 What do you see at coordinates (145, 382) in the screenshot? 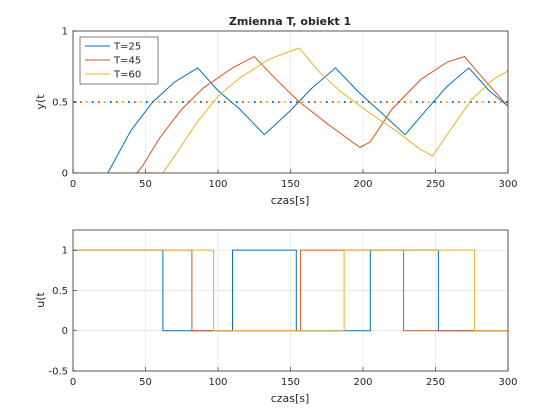
I see `bottom-x-tick-label: 50` at bounding box center [145, 382].